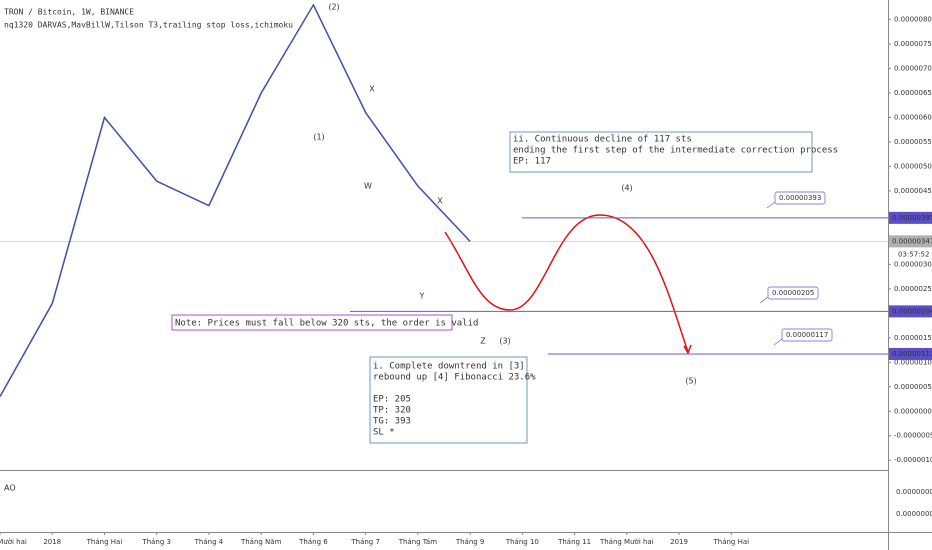 The image size is (932, 550). Describe the element at coordinates (333, 7) in the screenshot. I see `wave-label: (2)` at that location.